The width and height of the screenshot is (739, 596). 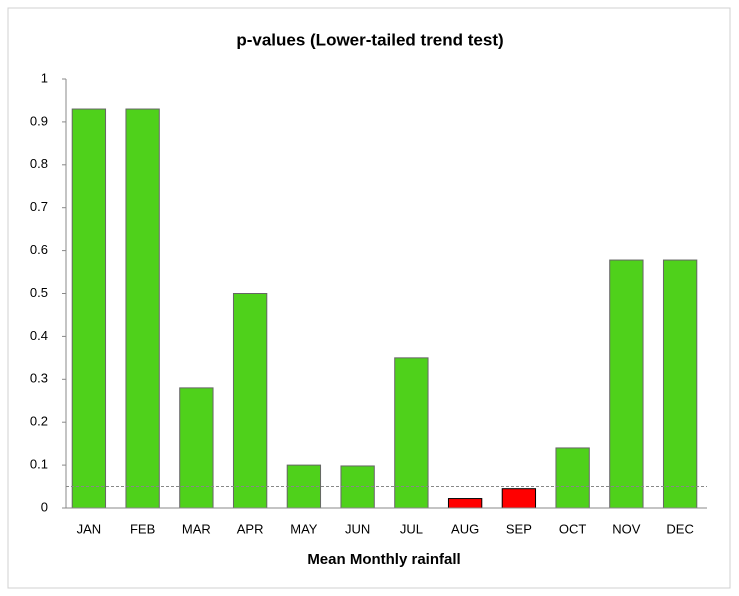 What do you see at coordinates (89, 528) in the screenshot?
I see `x-tick-label: JAN` at bounding box center [89, 528].